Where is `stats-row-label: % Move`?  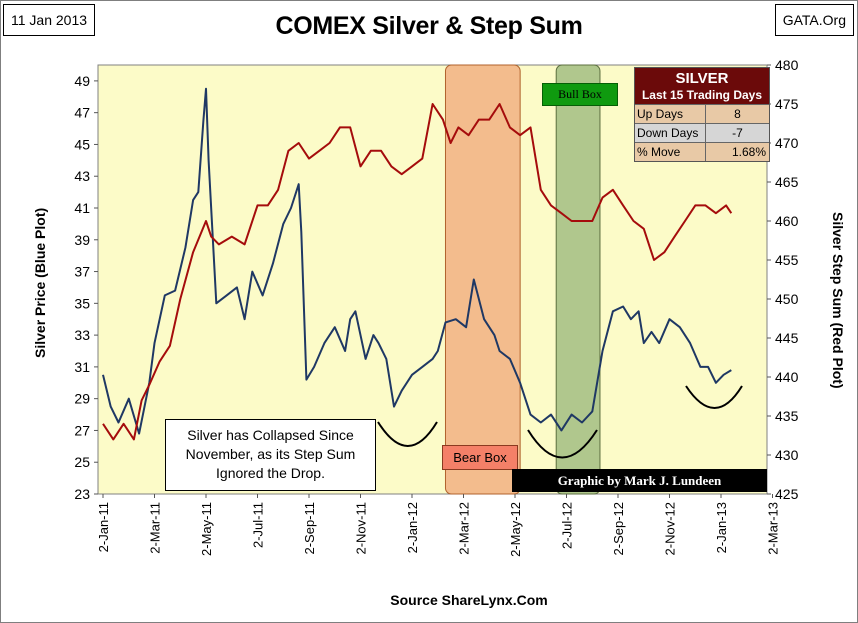 stats-row-label: % Move is located at coordinates (670, 152).